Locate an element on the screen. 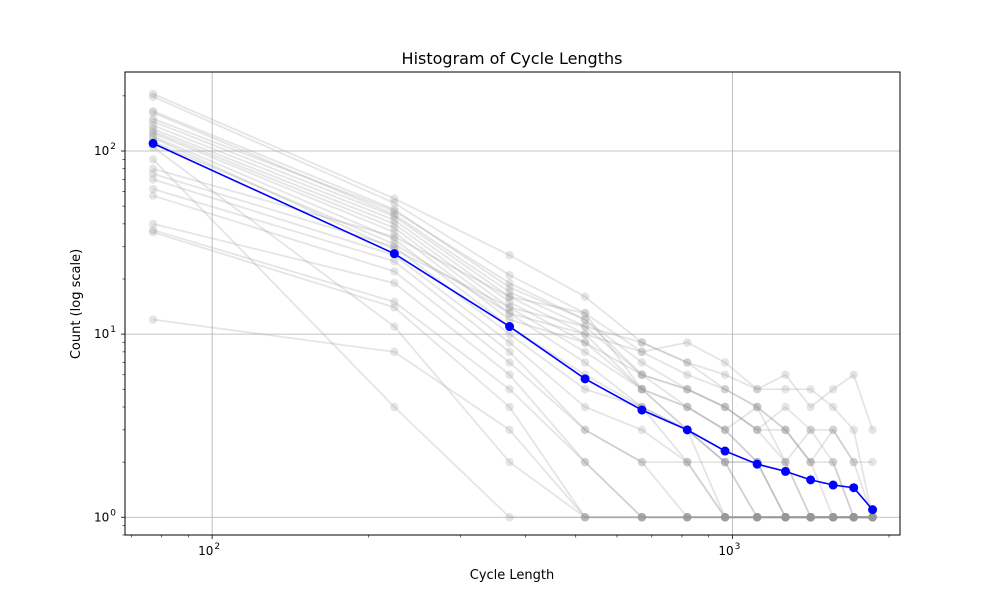 The height and width of the screenshot is (604, 1000). y-tick-label: 102 is located at coordinates (105, 150).